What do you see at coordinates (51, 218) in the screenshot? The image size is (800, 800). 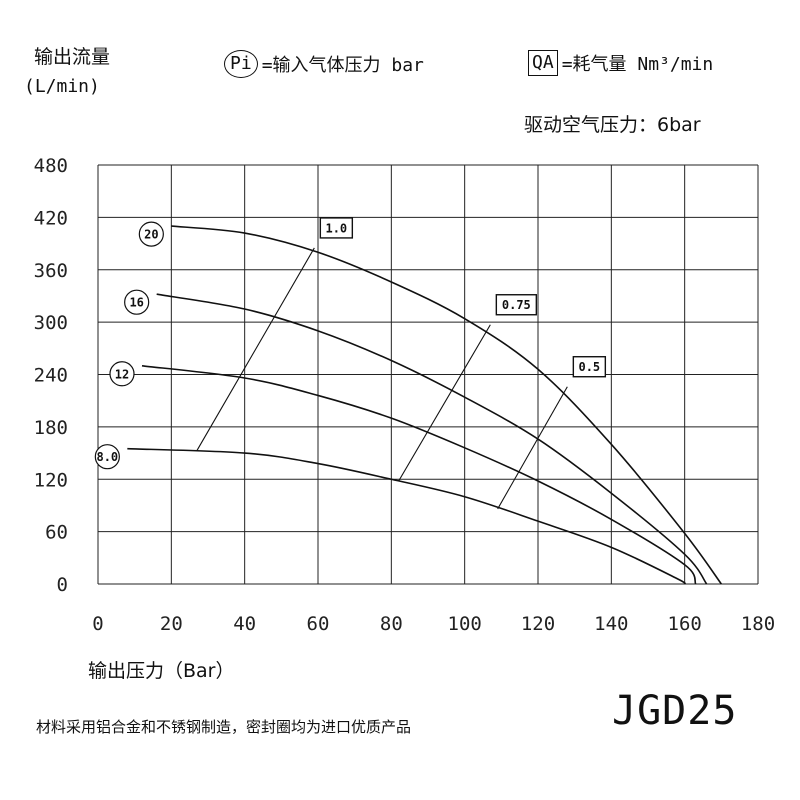 I see `y-tick-label: 420` at bounding box center [51, 218].